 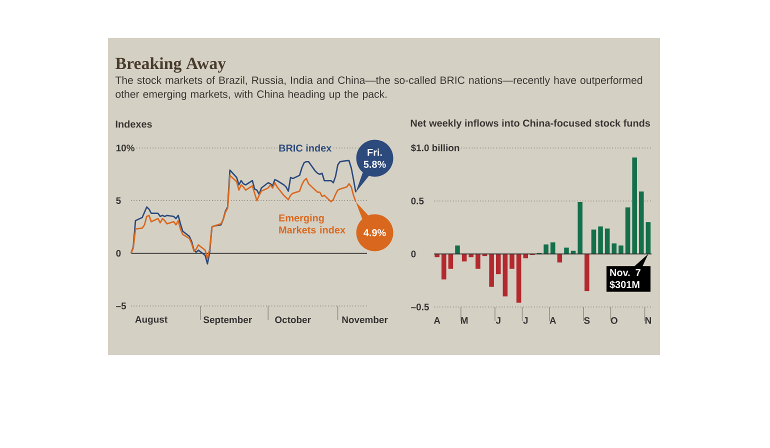 What do you see at coordinates (587, 320) in the screenshot?
I see `x-tick-label: S` at bounding box center [587, 320].